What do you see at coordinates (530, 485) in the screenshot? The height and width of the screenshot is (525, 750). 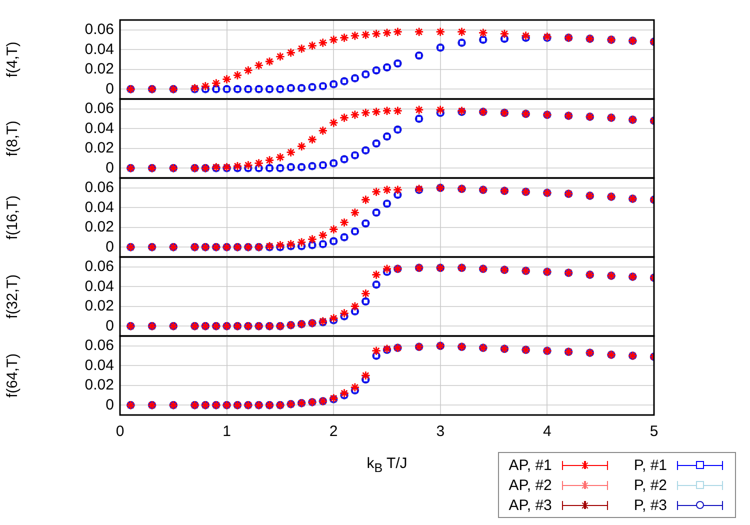 I see `legend-label: AP, #2` at bounding box center [530, 485].